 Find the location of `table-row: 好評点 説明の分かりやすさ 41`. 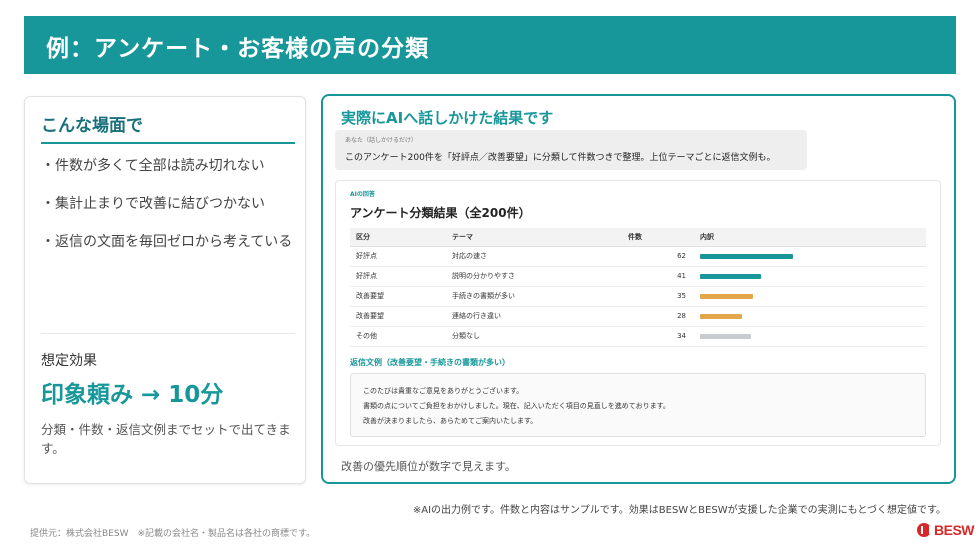

table-row: 好評点 説明の分かりやすさ 41 is located at coordinates (638, 276).